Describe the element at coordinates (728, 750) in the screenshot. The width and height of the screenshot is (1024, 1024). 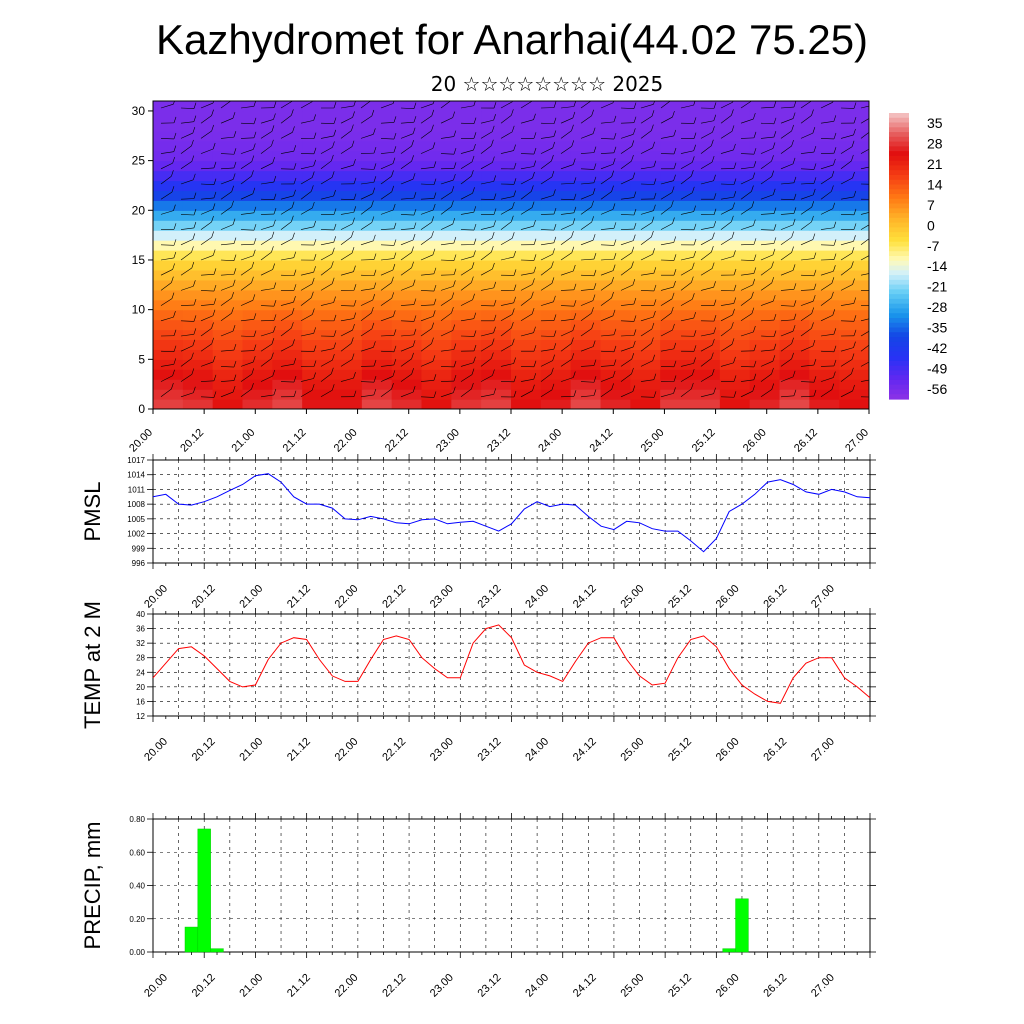
I see `panel-temp2m-time-tick-label: 26.00` at that location.